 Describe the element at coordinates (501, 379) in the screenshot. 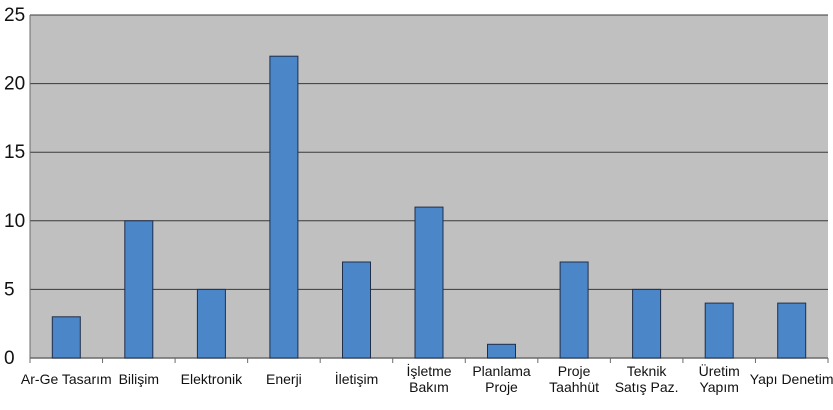

I see `x-tick-label: Planlama Proje` at that location.